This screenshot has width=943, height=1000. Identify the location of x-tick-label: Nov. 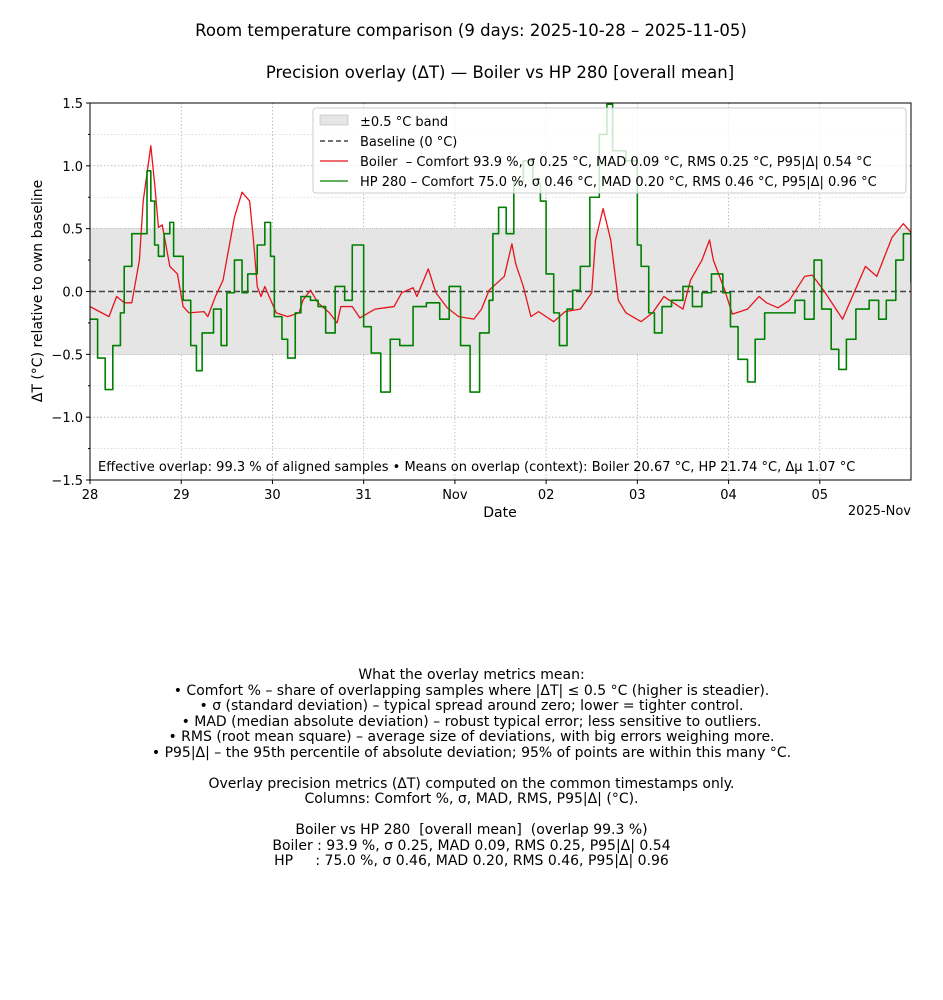
(455, 495).